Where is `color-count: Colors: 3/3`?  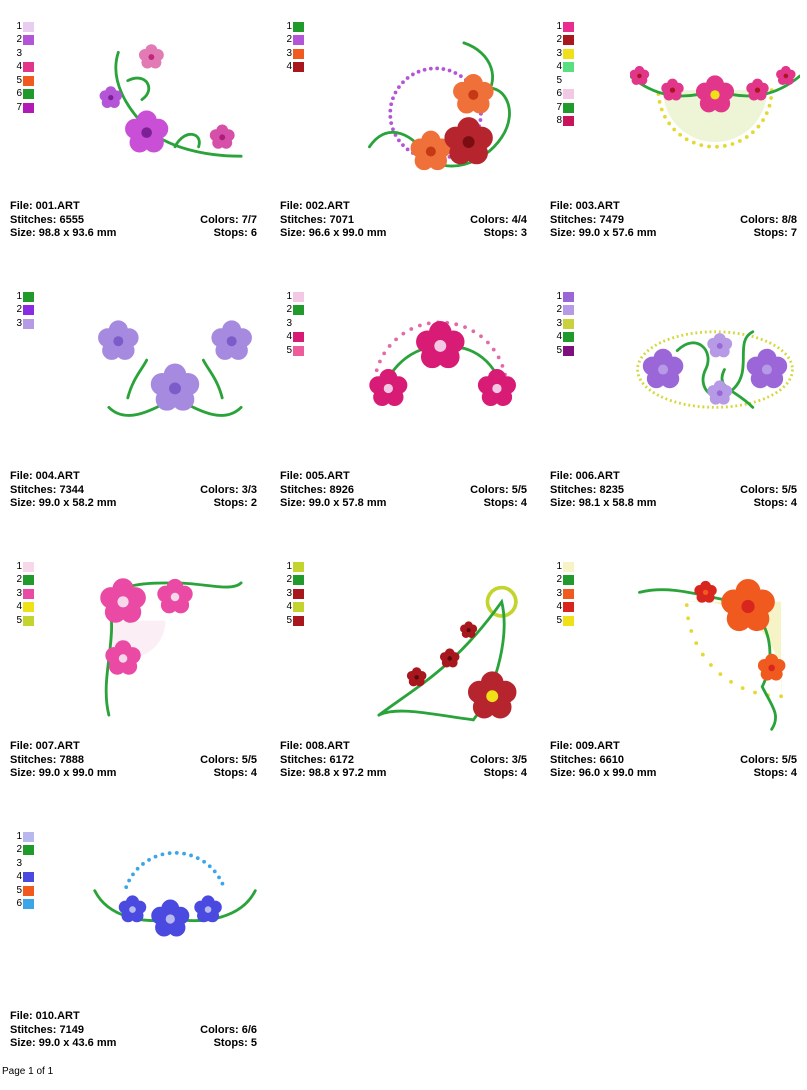 color-count: Colors: 3/3 is located at coordinates (228, 489).